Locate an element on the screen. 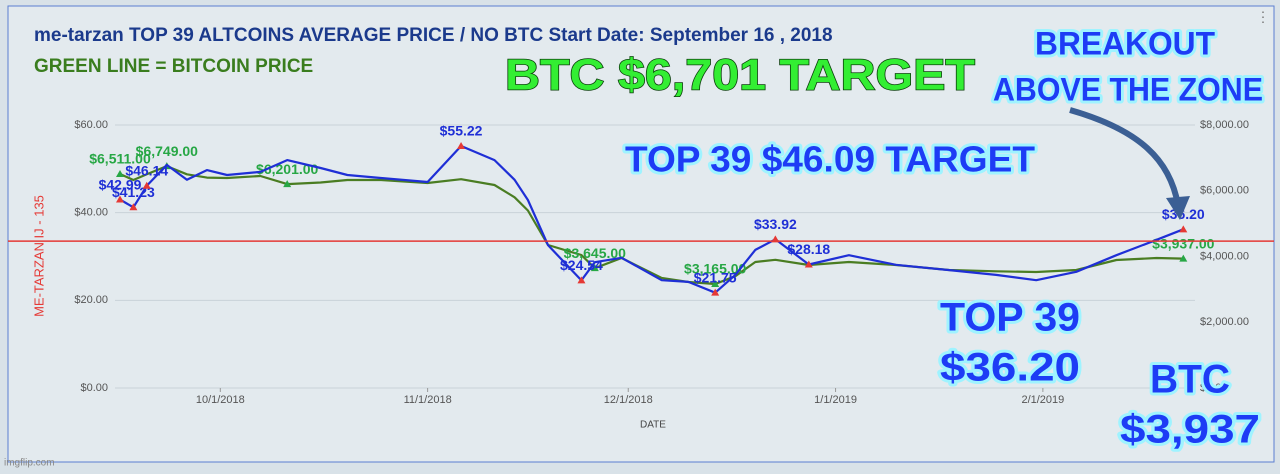  y2-tick-label: $0.00 is located at coordinates (1214, 388).